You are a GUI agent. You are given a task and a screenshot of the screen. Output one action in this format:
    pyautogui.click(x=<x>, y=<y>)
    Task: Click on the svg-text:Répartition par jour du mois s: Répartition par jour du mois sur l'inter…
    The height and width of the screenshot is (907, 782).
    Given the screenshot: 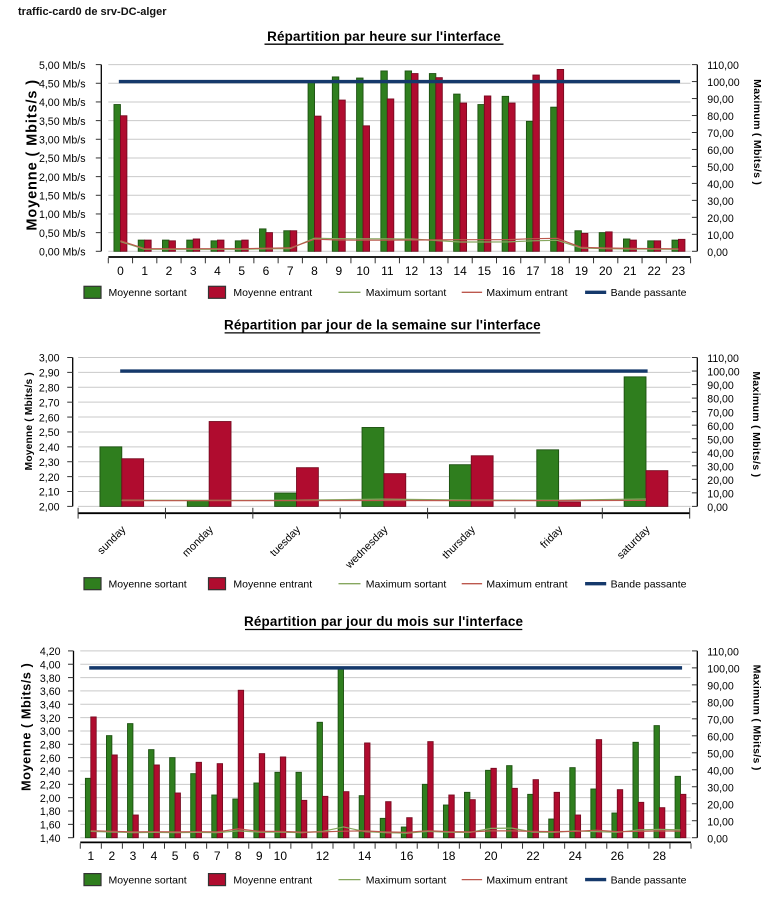 What is the action you would take?
    pyautogui.click(x=383, y=621)
    